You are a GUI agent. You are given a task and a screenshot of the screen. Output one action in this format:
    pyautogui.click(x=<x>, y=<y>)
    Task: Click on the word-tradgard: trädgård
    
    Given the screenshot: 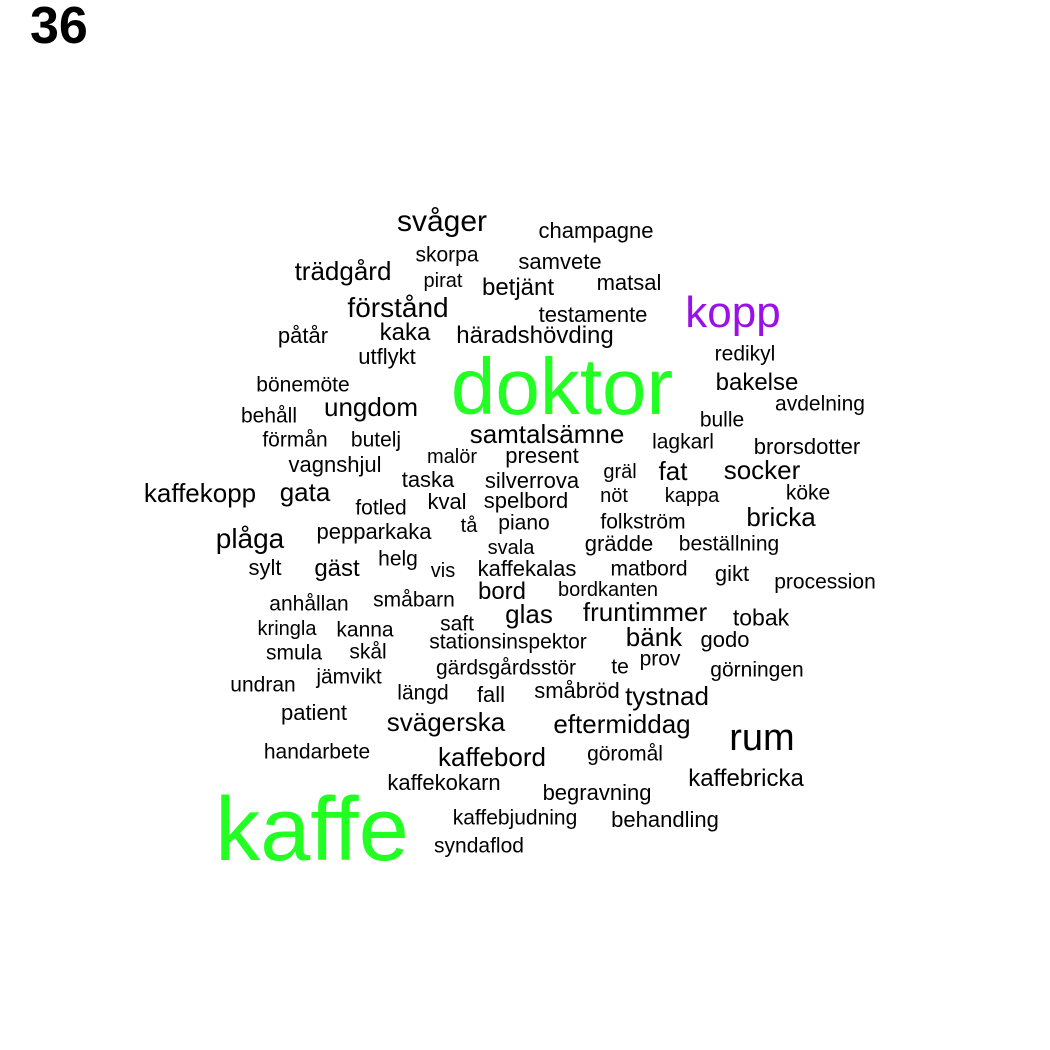 What is the action you would take?
    pyautogui.click(x=343, y=271)
    